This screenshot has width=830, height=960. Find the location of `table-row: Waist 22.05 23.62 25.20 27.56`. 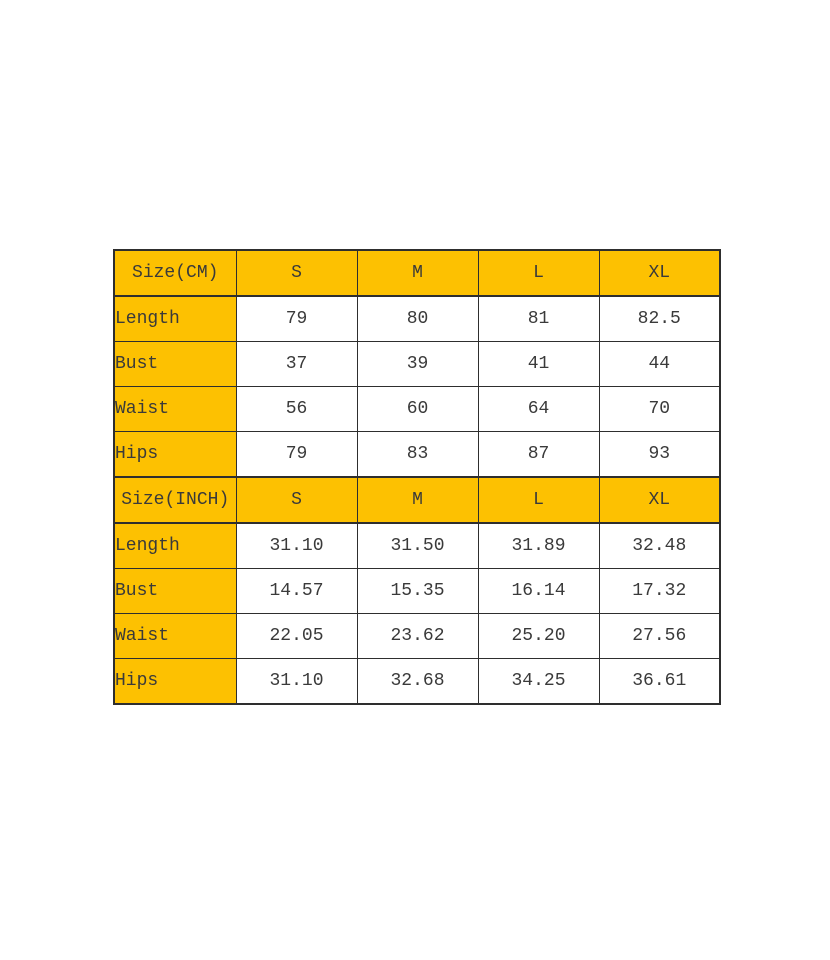

table-row: Waist 22.05 23.62 25.20 27.56 is located at coordinates (417, 636).